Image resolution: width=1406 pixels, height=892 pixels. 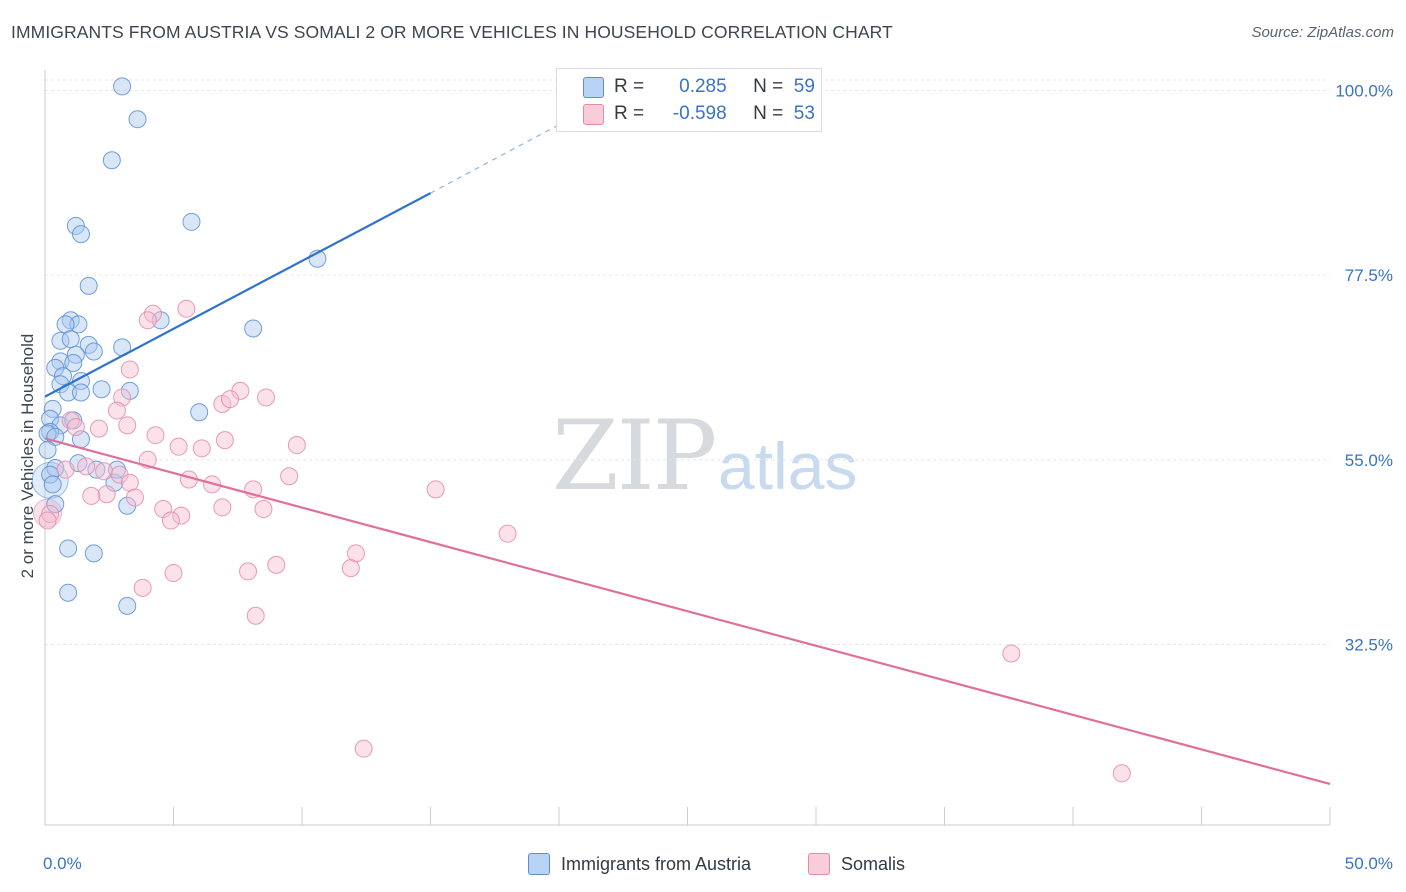 What do you see at coordinates (593, 87) in the screenshot?
I see `legend-swatch-austria` at bounding box center [593, 87].